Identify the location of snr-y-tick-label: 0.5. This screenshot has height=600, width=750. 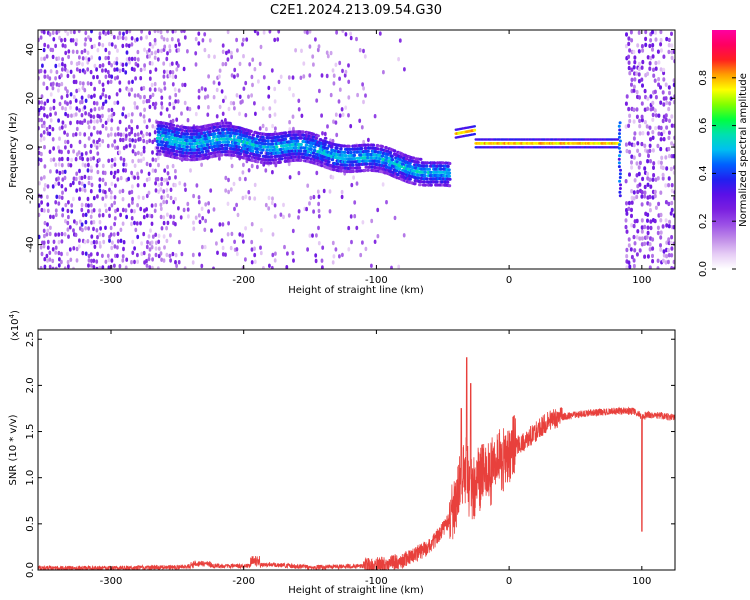
(30, 524).